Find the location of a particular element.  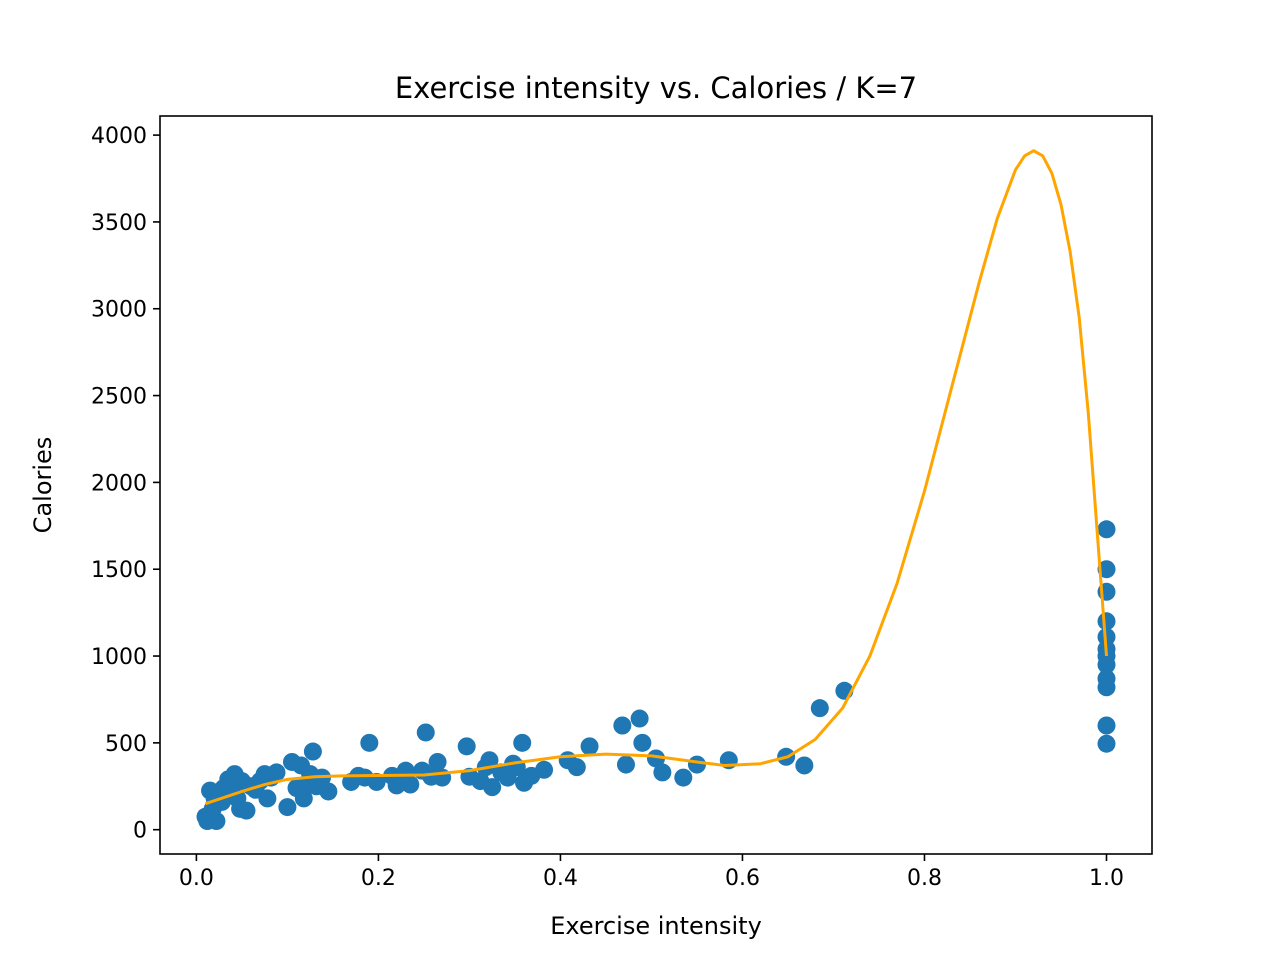

y-tick-label: 1500 is located at coordinates (119, 570).